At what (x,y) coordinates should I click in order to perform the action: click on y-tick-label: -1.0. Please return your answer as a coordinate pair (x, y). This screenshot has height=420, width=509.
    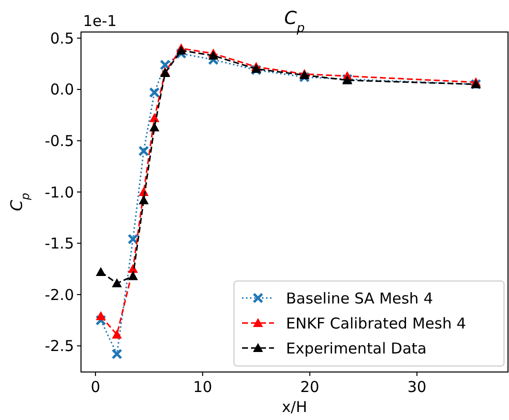
    Looking at the image, I should click on (59, 192).